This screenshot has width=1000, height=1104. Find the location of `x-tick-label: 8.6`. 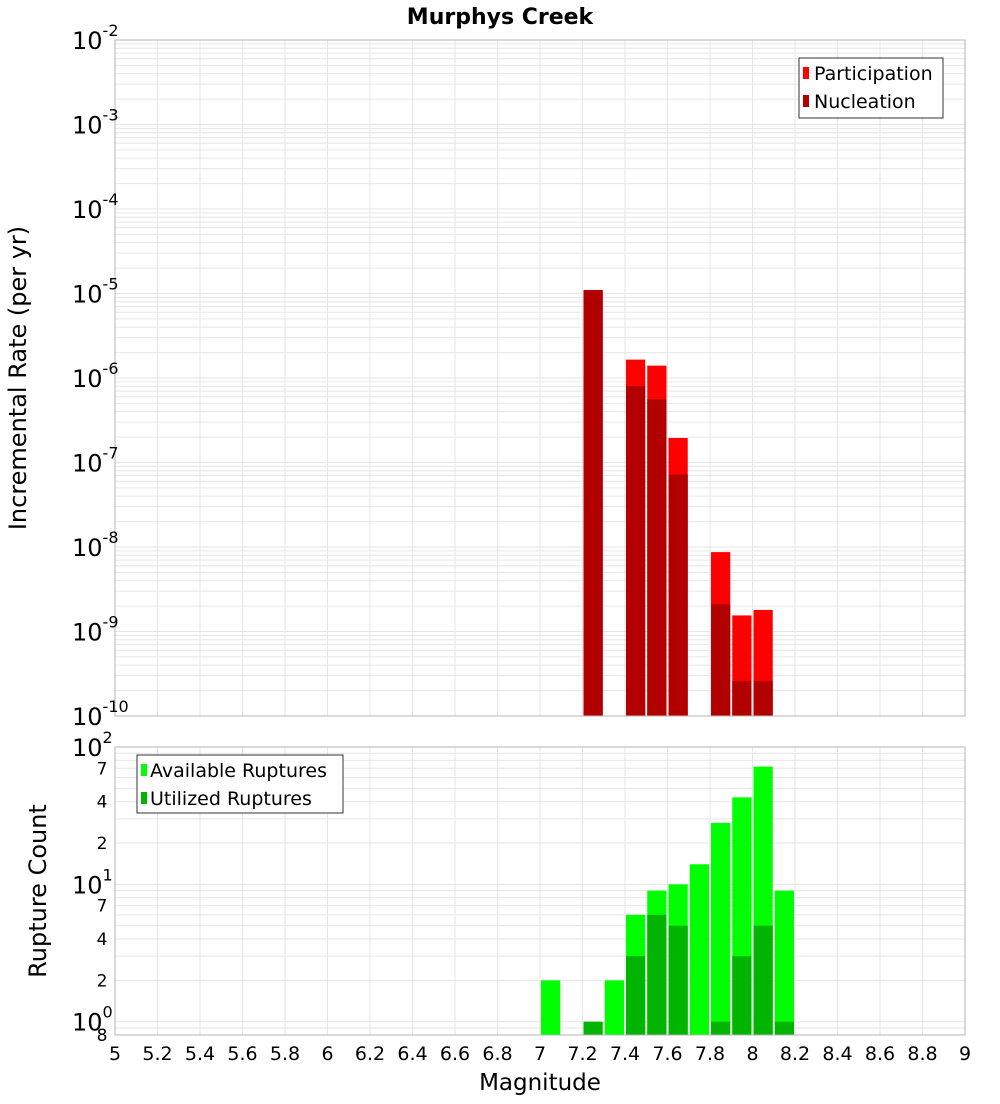

x-tick-label: 8.6 is located at coordinates (880, 1054).